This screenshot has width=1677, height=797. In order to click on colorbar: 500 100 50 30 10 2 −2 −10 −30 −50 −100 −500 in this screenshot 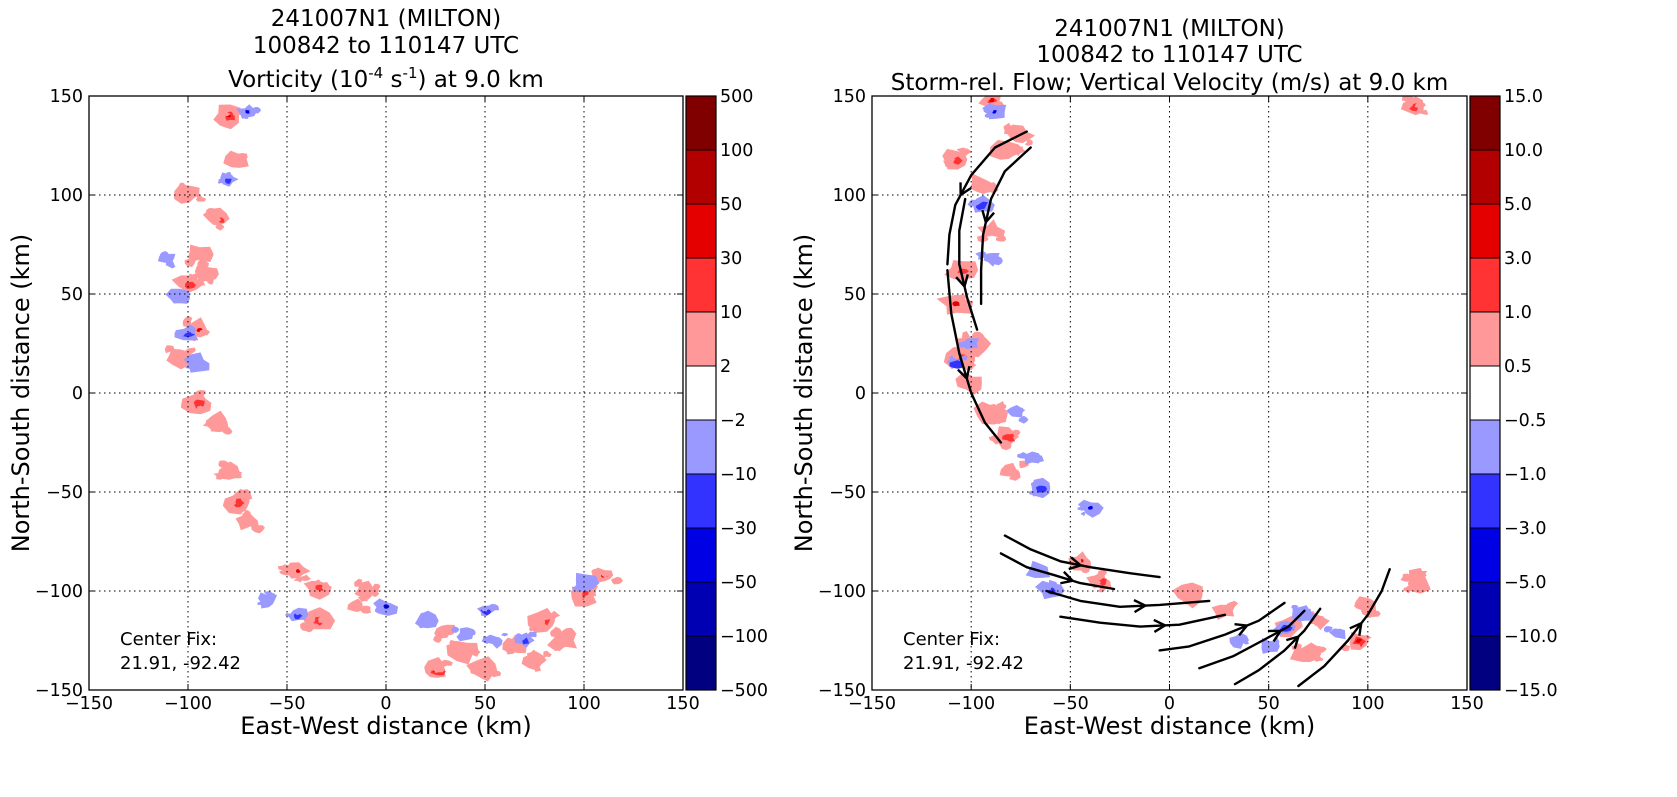, I will do `click(726, 394)`.